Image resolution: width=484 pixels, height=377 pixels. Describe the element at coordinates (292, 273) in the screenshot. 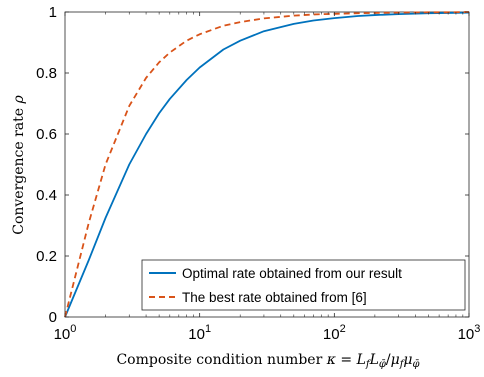

I see `legend-label-optimal: Optimal rate obtained from our result` at that location.